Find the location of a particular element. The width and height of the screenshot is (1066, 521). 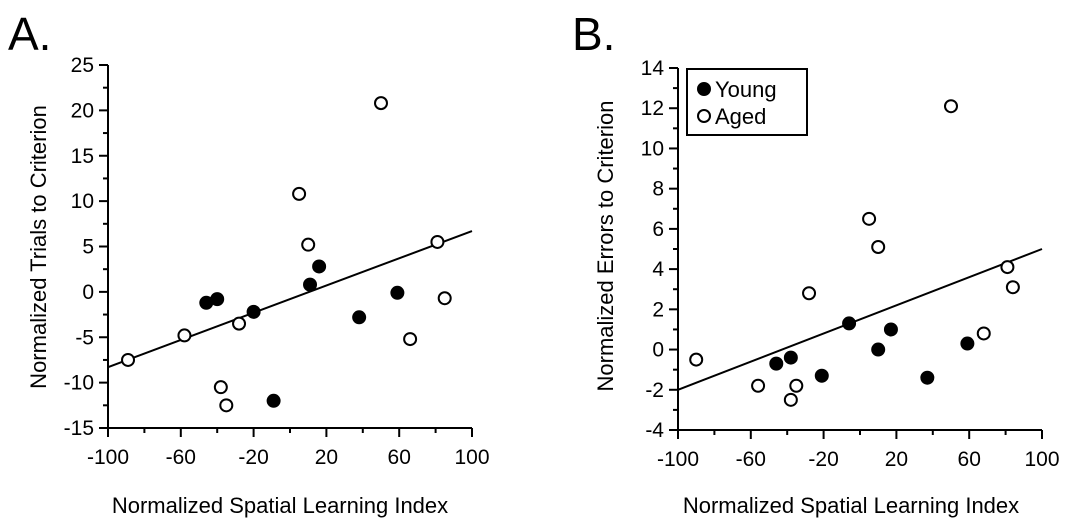

panel-a-x-tick-label: 20 is located at coordinates (326, 457).